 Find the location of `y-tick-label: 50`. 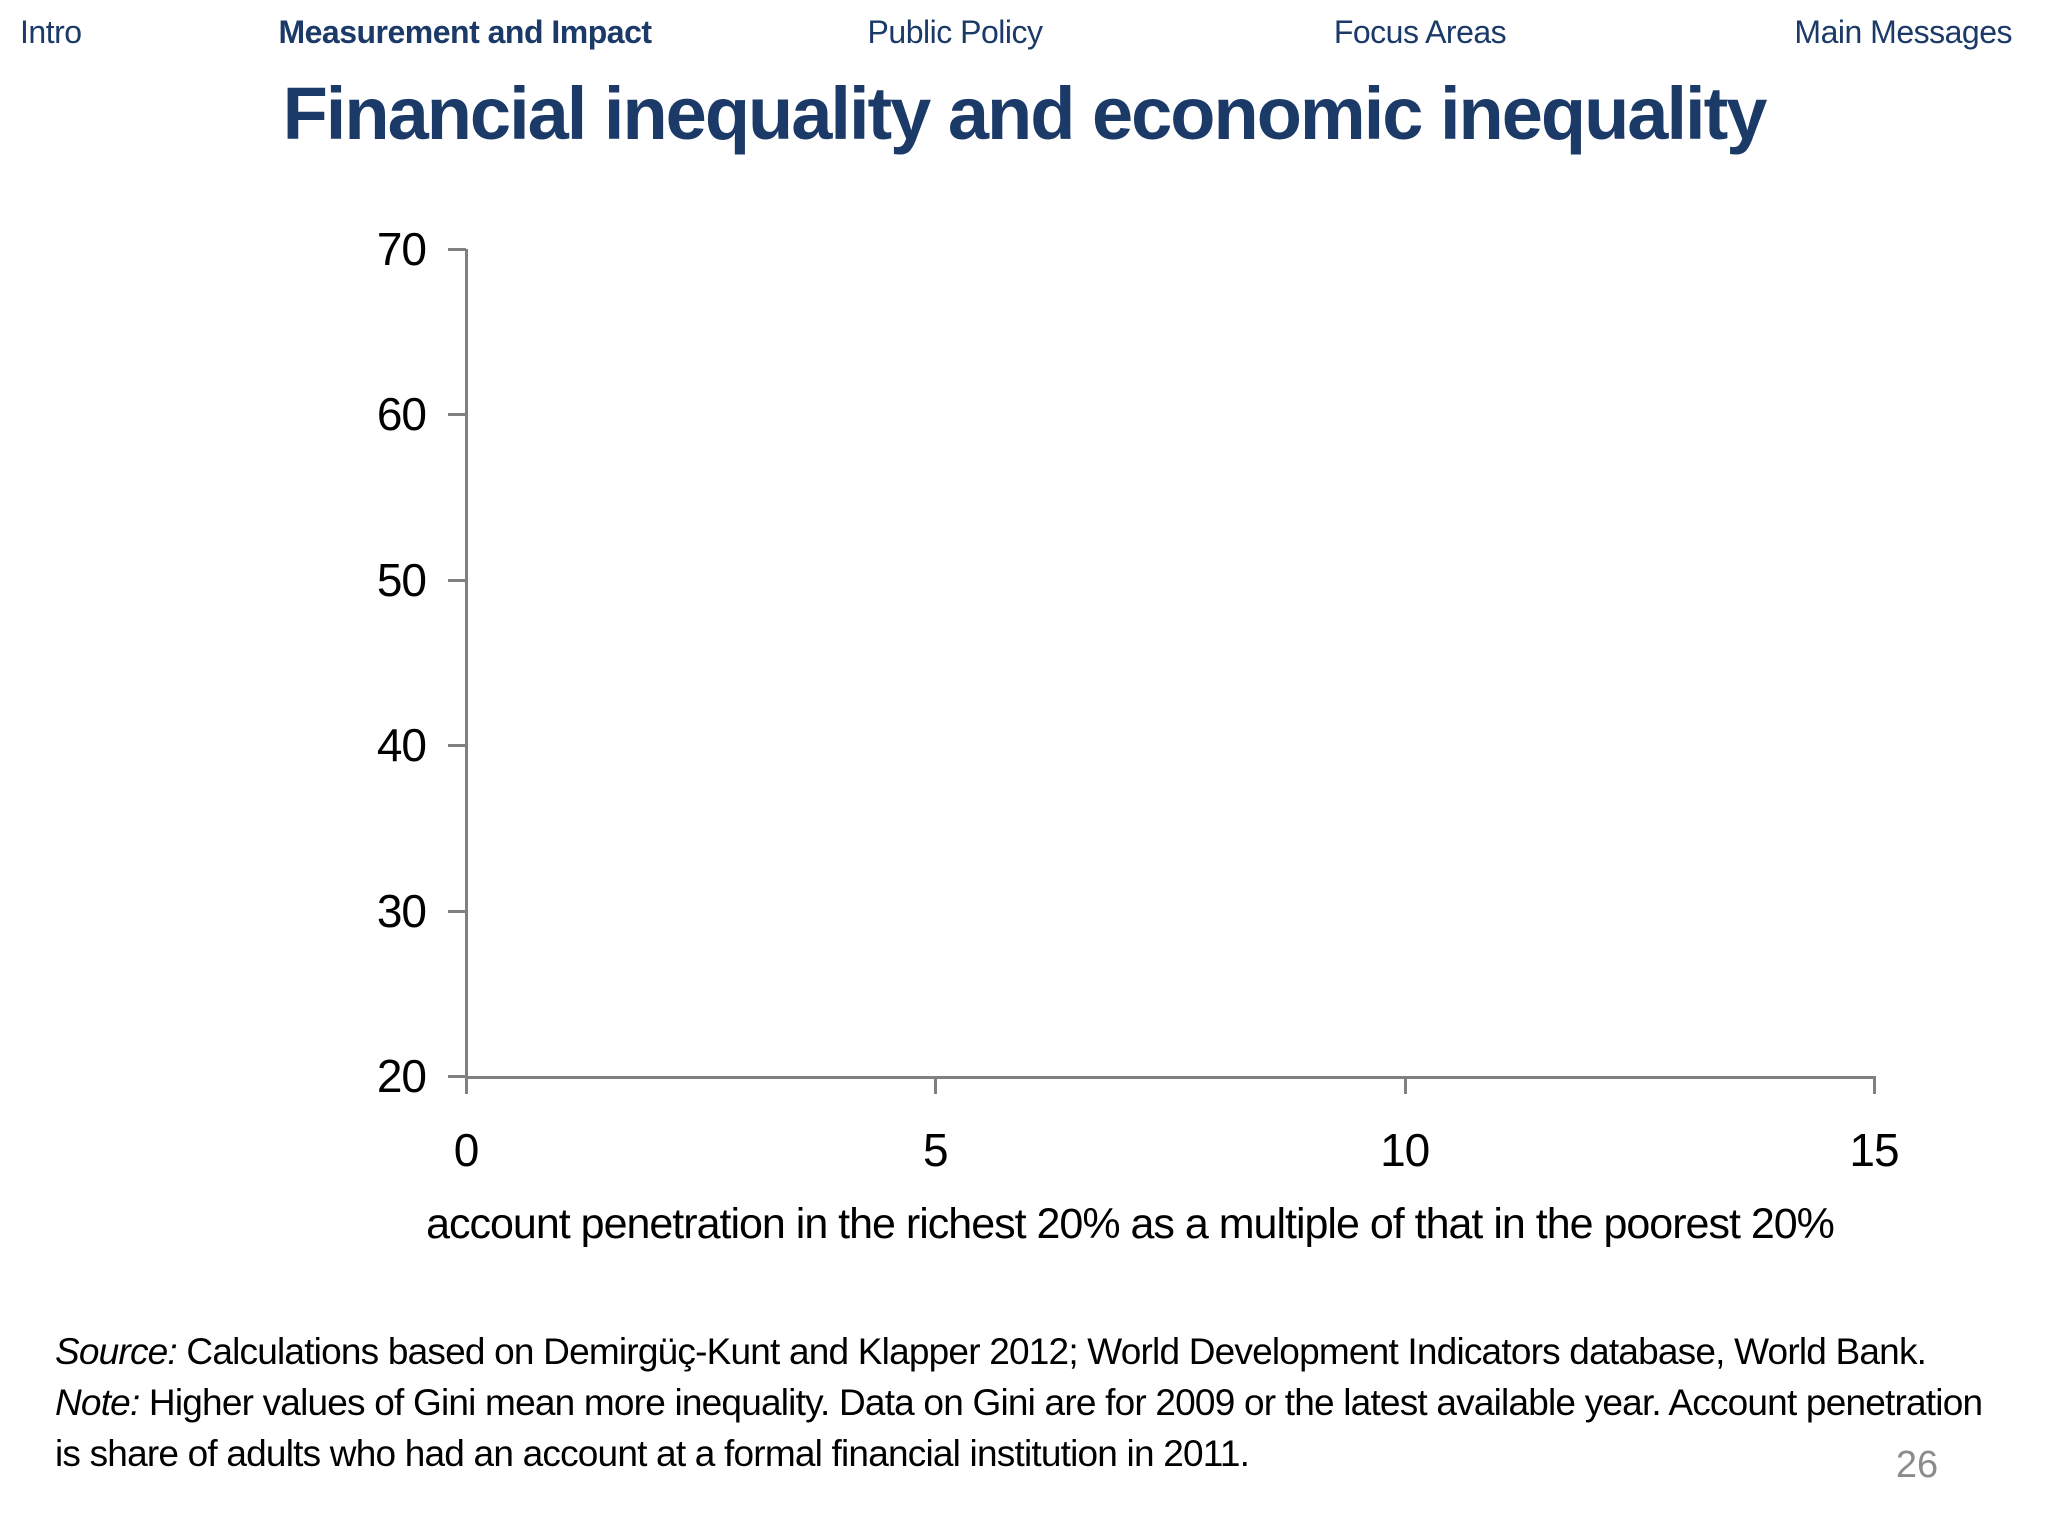

y-tick-label: 50 is located at coordinates (401, 579).